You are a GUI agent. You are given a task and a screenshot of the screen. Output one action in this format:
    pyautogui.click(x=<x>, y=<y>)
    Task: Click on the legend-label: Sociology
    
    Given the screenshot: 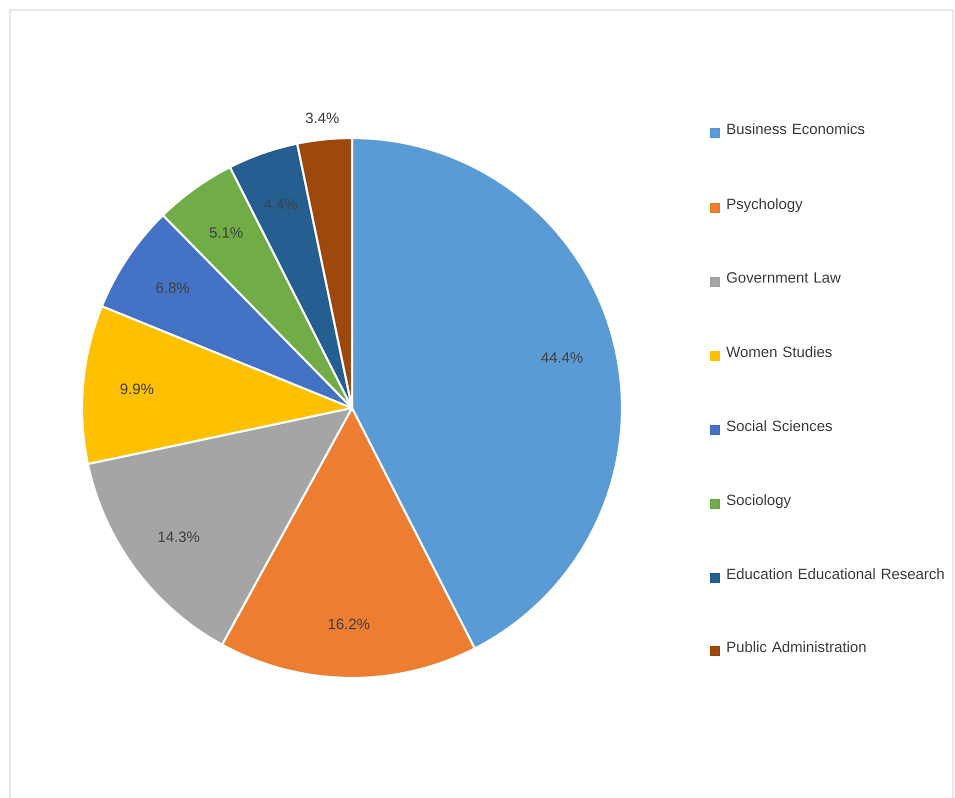 What is the action you would take?
    pyautogui.click(x=758, y=501)
    